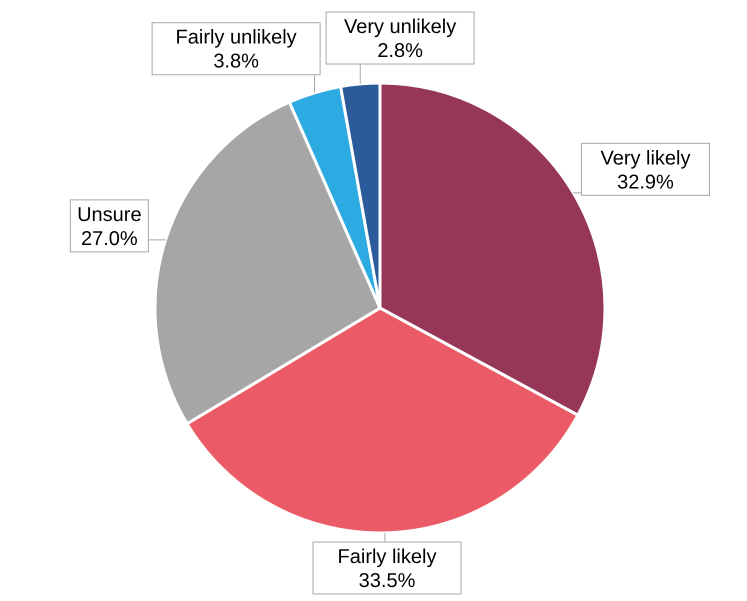 This screenshot has height=601, width=747. What do you see at coordinates (109, 215) in the screenshot?
I see `slice-label: Unsure` at bounding box center [109, 215].